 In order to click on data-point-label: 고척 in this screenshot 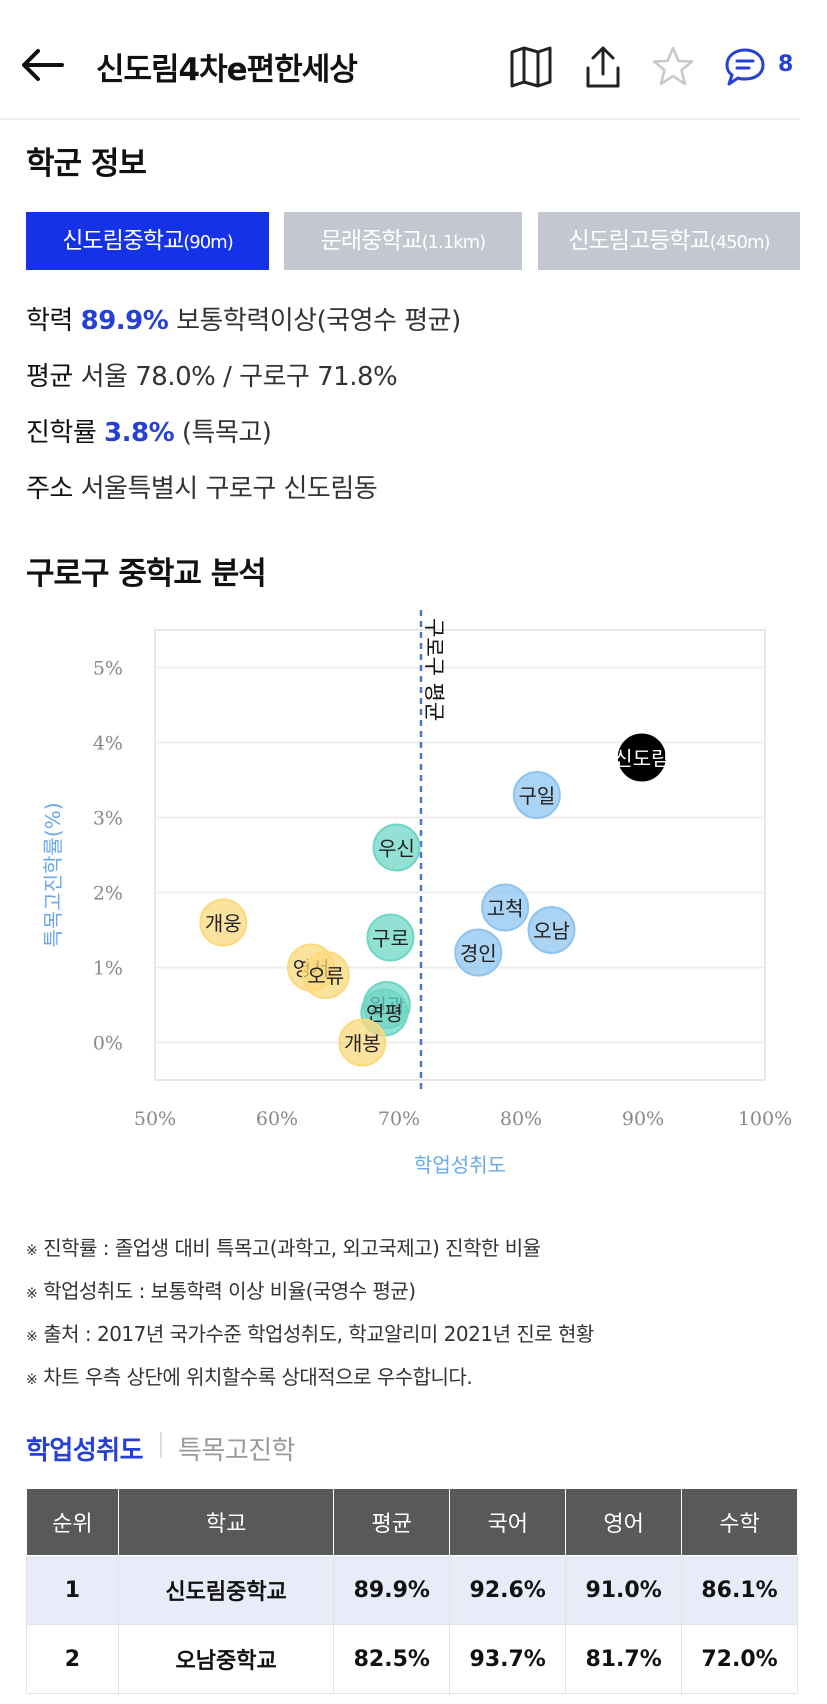, I will do `click(505, 909)`.